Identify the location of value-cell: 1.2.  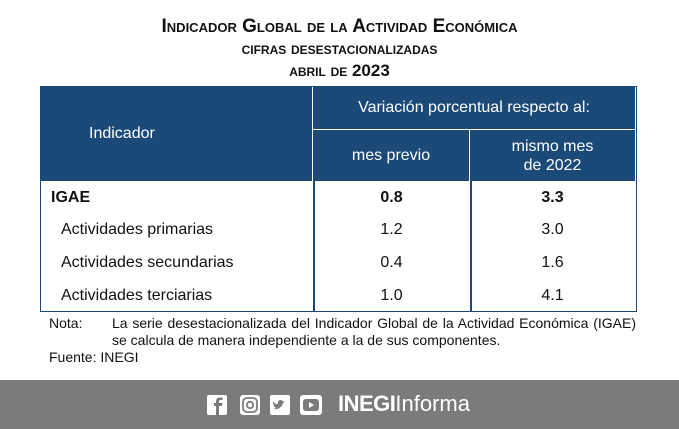
(391, 229).